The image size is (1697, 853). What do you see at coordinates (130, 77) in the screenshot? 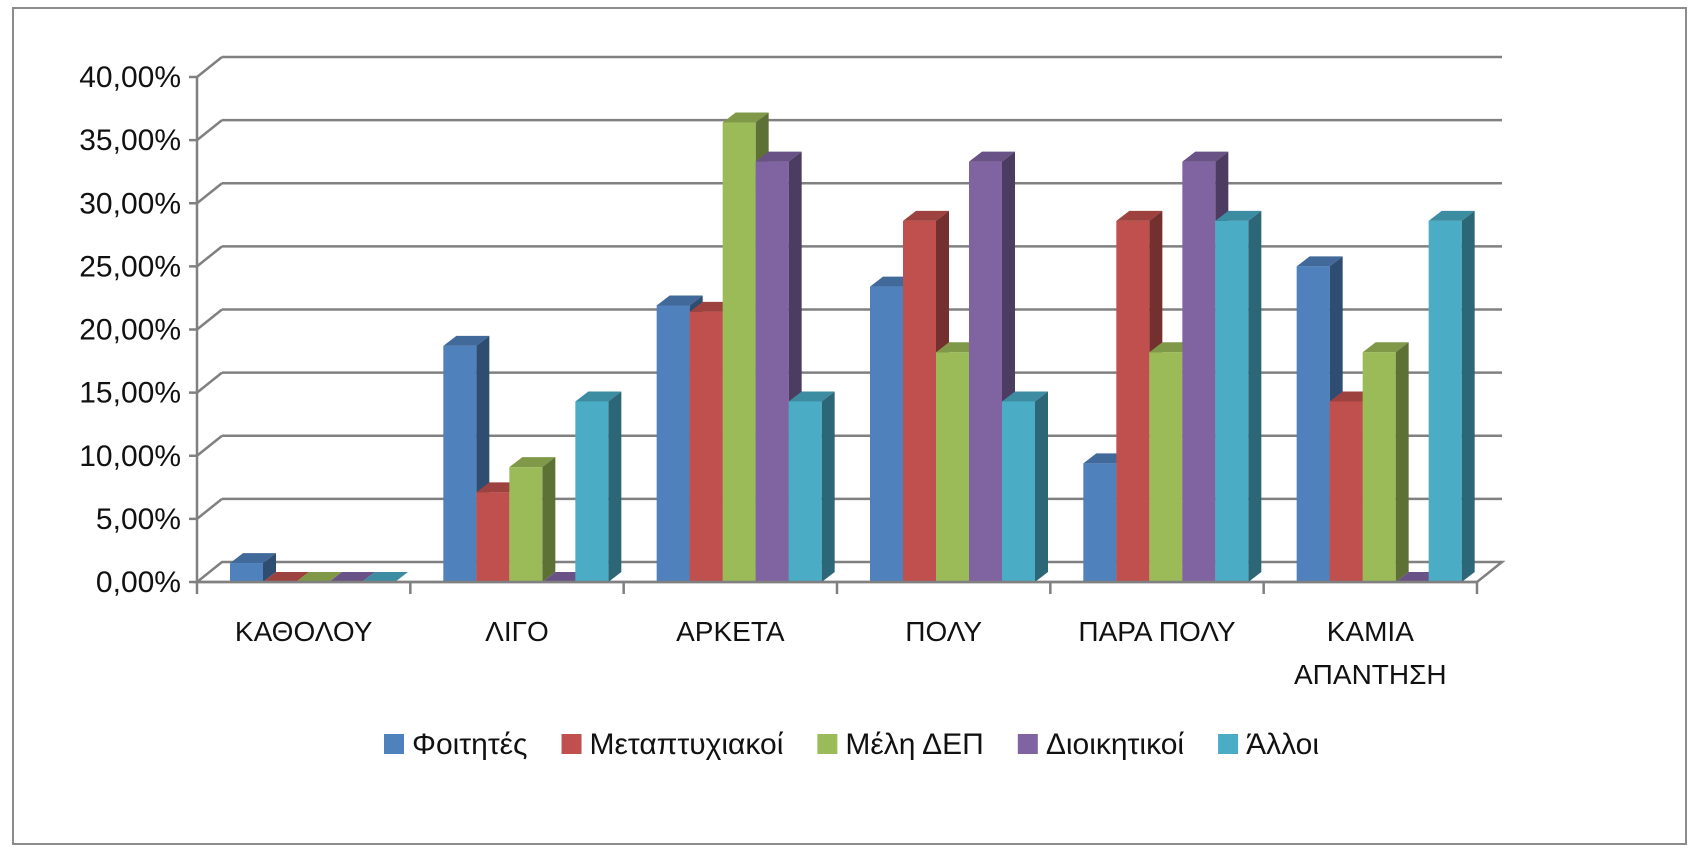
I see `y-tick-label: 40,00%` at bounding box center [130, 77].